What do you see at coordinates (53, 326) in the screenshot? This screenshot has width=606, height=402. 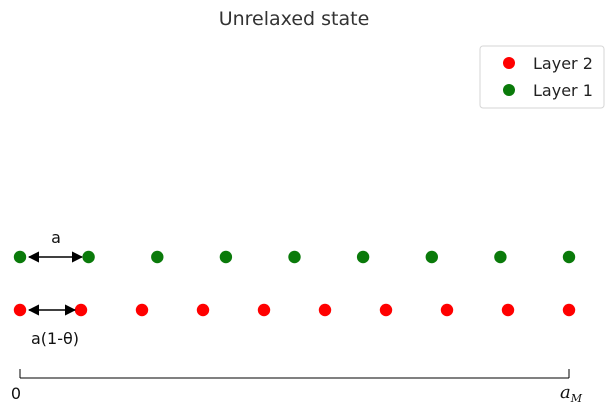 I see `layer-2-spacing-annotation: a(1-θ)` at bounding box center [53, 326].